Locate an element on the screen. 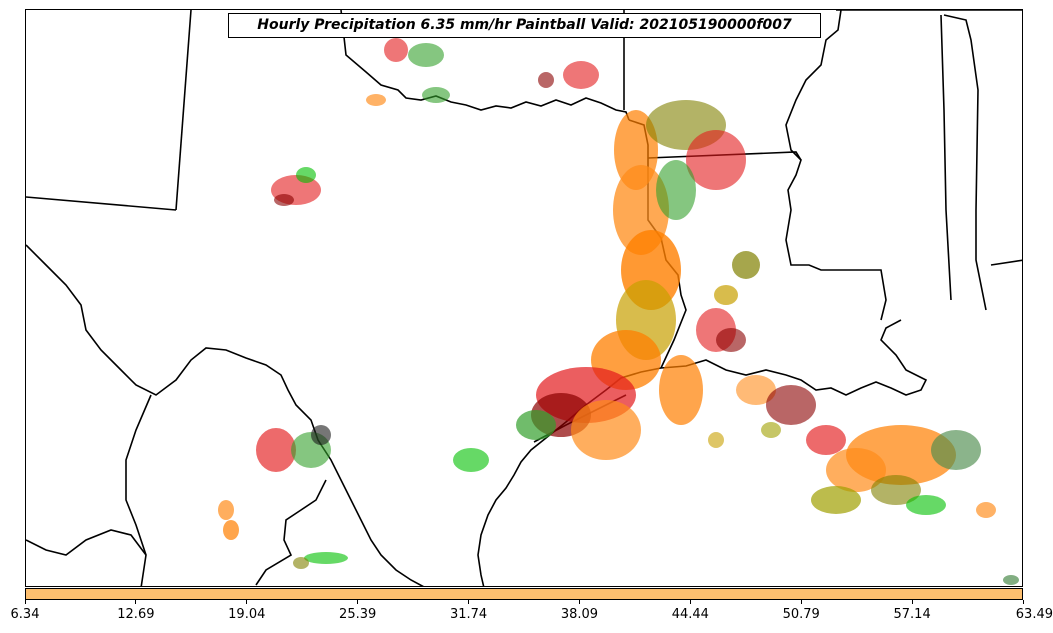 The height and width of the screenshot is (633, 1053). colorbar-tick-label: 25.39 is located at coordinates (358, 614).